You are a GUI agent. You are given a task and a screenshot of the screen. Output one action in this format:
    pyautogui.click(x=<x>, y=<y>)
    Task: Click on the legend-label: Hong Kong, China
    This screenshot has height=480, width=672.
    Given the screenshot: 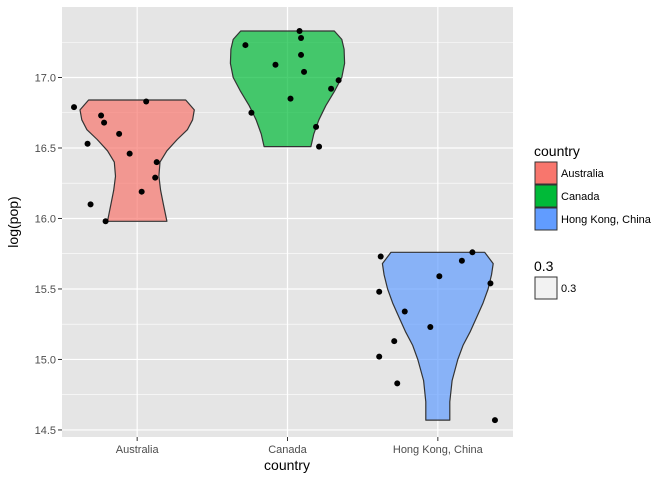 What is the action you would take?
    pyautogui.click(x=606, y=220)
    